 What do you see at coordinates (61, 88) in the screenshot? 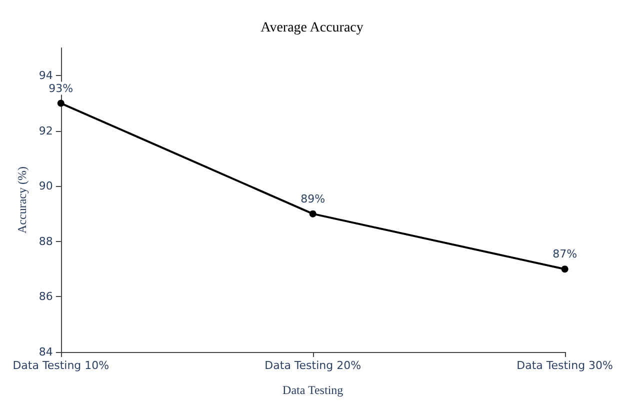
I see `data-label: 93%` at bounding box center [61, 88].